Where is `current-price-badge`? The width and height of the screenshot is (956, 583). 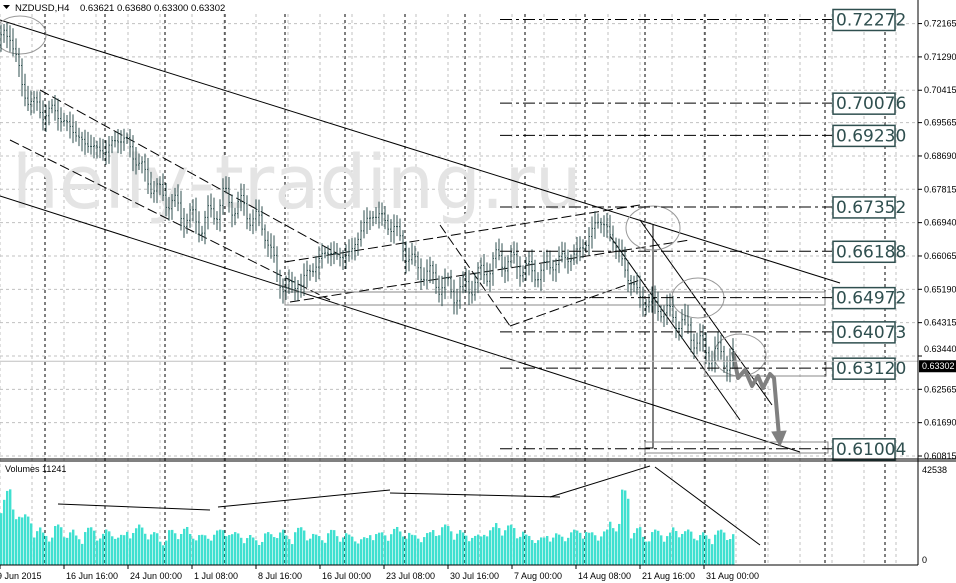
current-price-badge is located at coordinates (937, 366).